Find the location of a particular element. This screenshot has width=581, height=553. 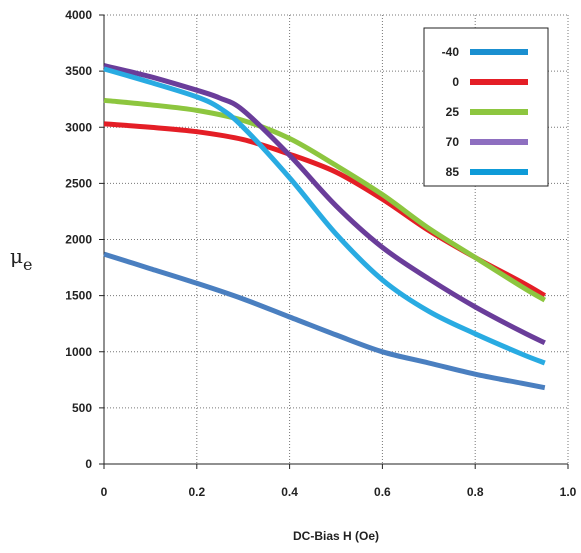

y-tick-label: 500 is located at coordinates (82, 408).